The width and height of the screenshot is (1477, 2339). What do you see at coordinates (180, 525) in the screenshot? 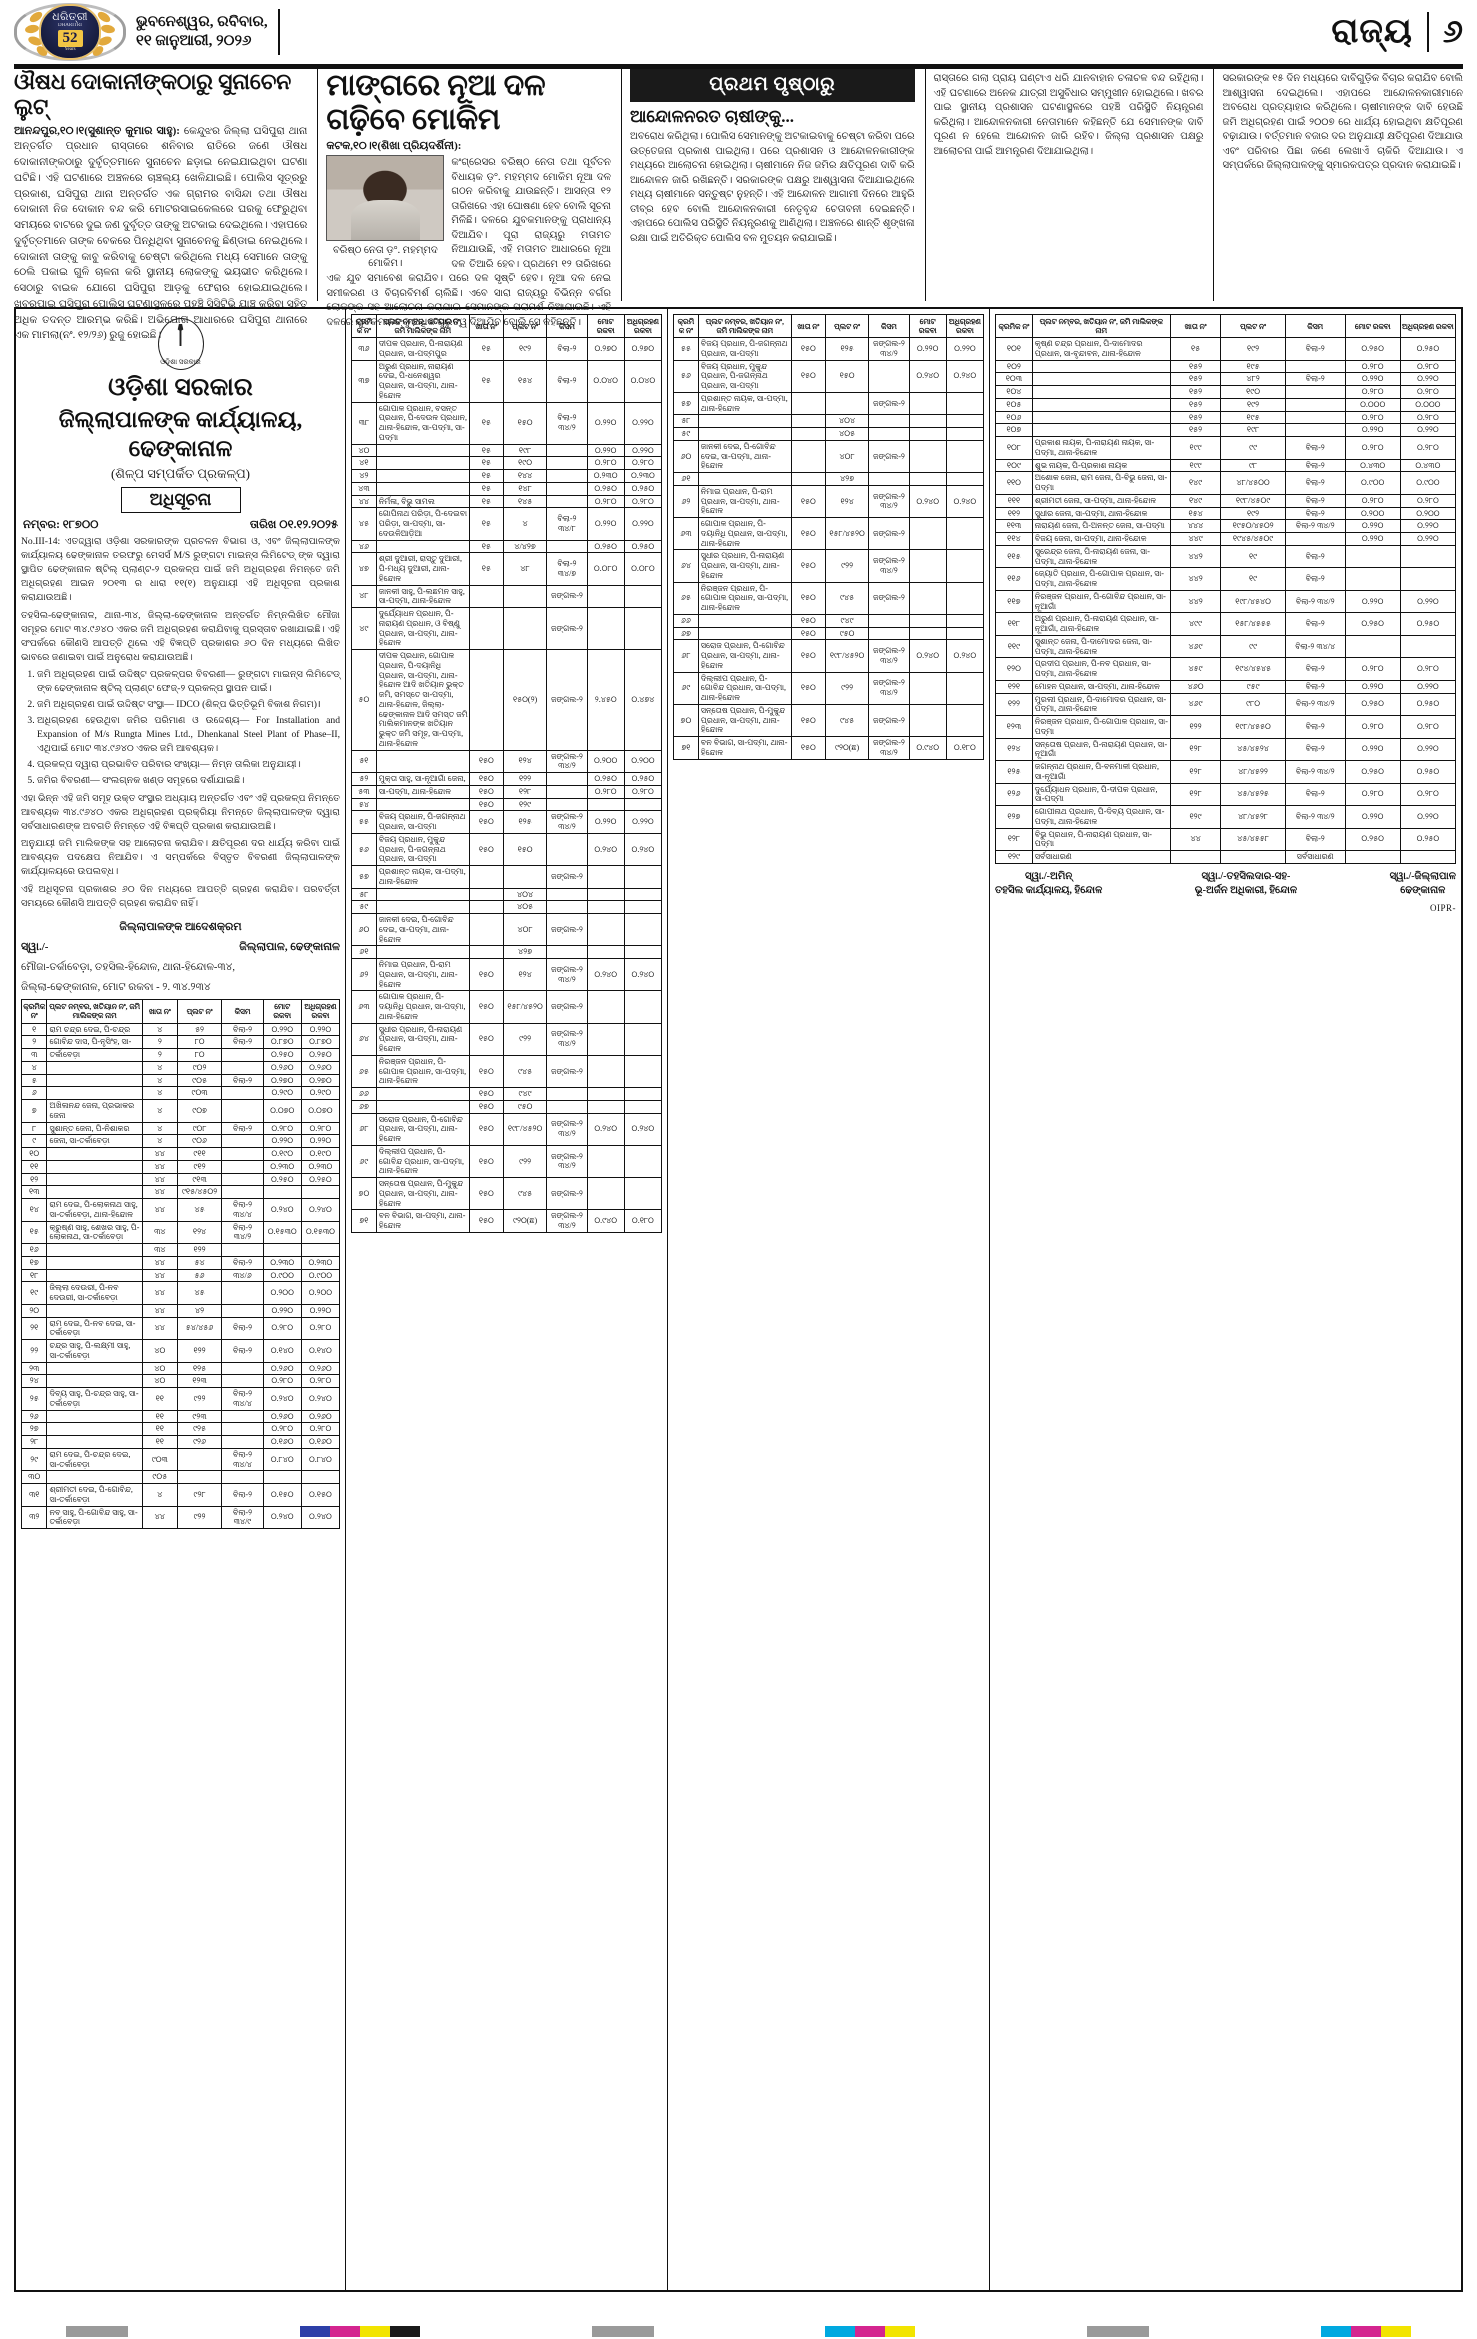
I see `notice-meta-row: ନମ୍ବର: ୧୮୭୦୦ ତାରିଖ ୦୧.୧୨.୨୦୨୫` at bounding box center [180, 525].